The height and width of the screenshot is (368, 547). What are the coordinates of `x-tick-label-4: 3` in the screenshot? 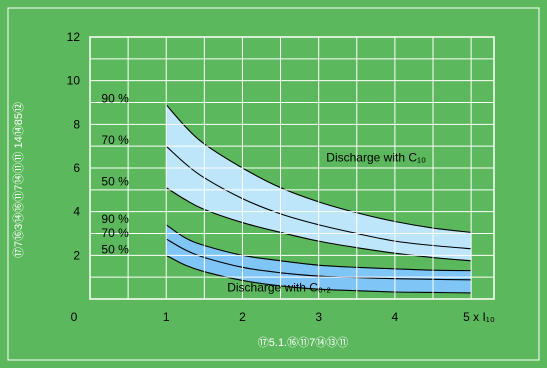 It's located at (318, 317).